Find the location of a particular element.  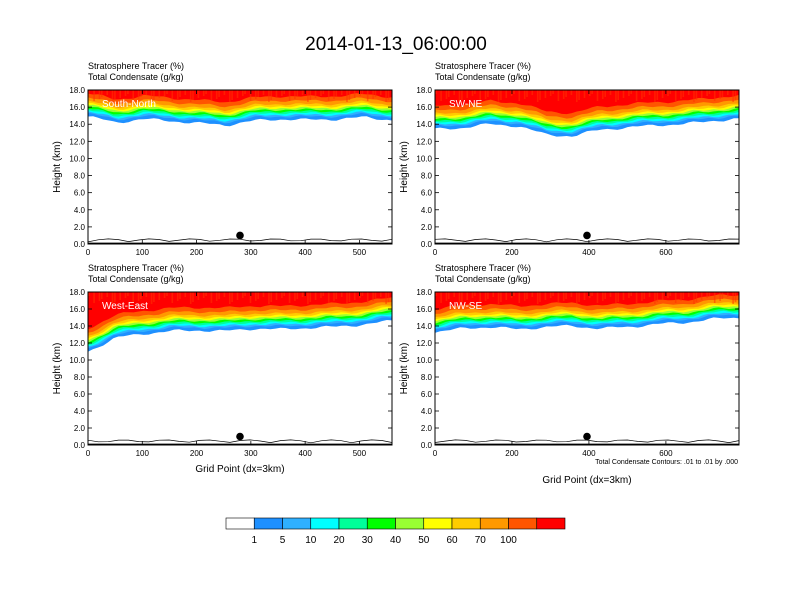

colorbar-label: 1 is located at coordinates (254, 540).